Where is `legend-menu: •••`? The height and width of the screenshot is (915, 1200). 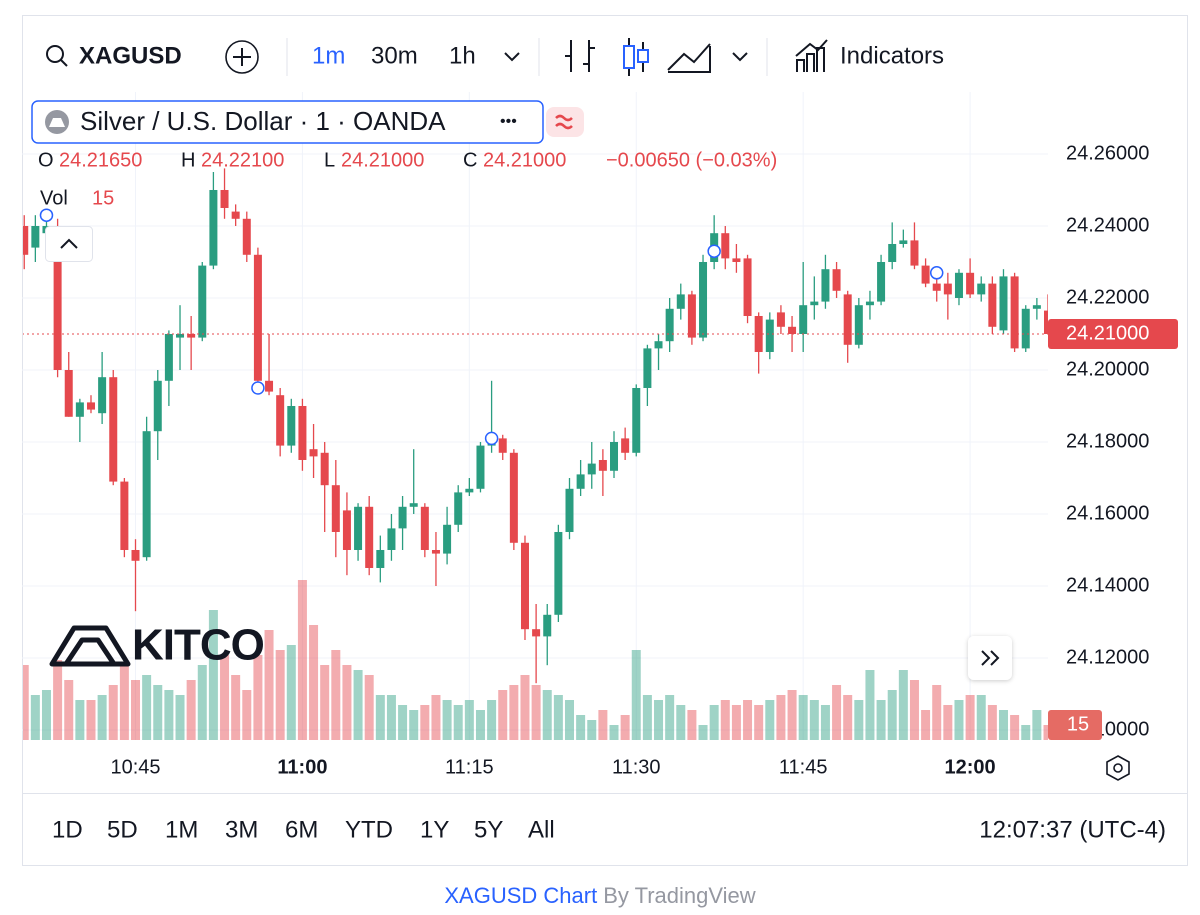 legend-menu: ••• is located at coordinates (508, 121).